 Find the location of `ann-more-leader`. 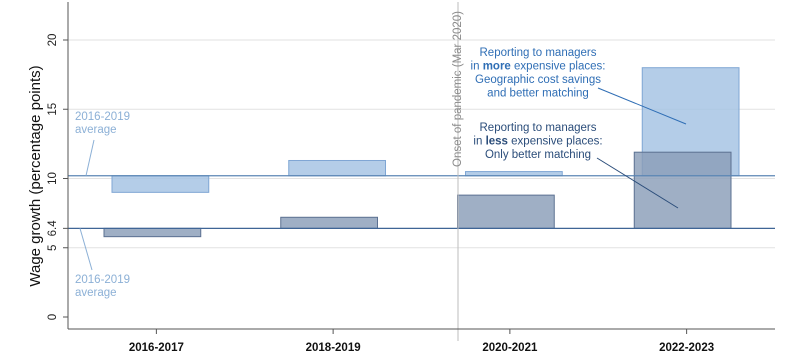

ann-more-leader is located at coordinates (642, 106).